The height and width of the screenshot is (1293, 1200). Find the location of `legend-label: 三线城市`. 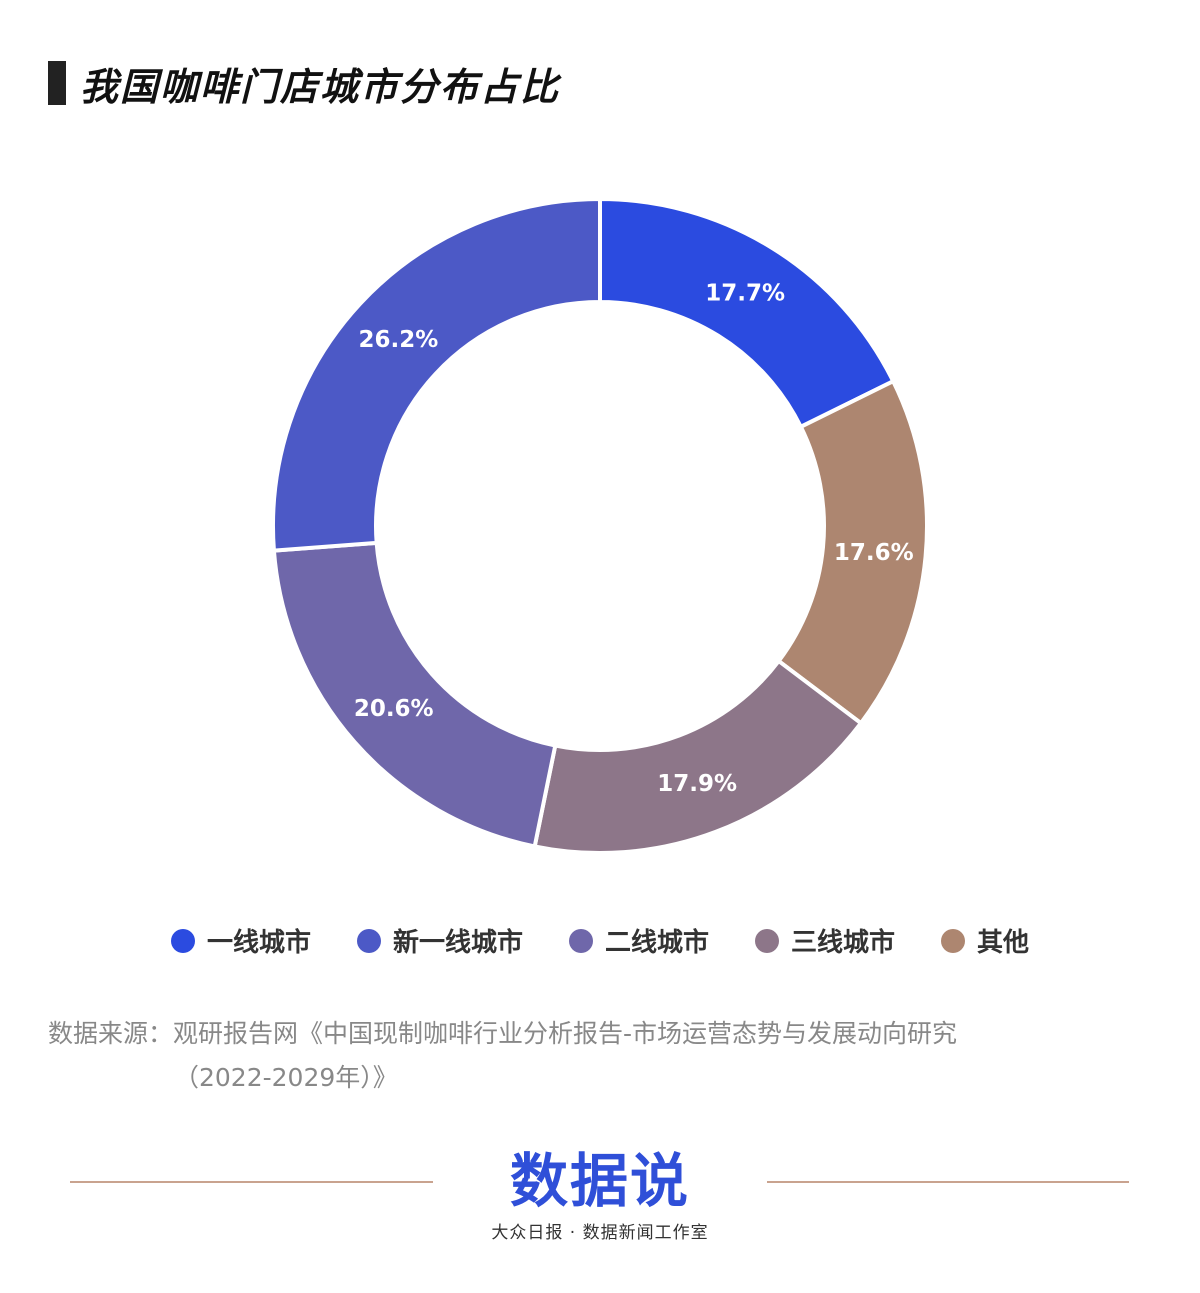

legend-label: 三线城市 is located at coordinates (843, 943).